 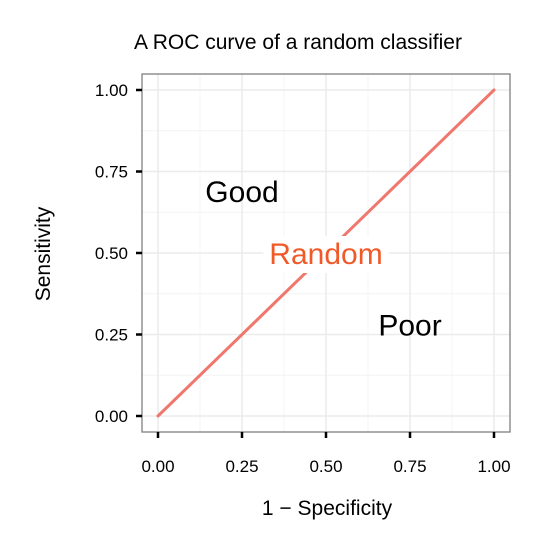 I want to click on x-axis-title: 1 − Specificity, so click(x=327, y=508).